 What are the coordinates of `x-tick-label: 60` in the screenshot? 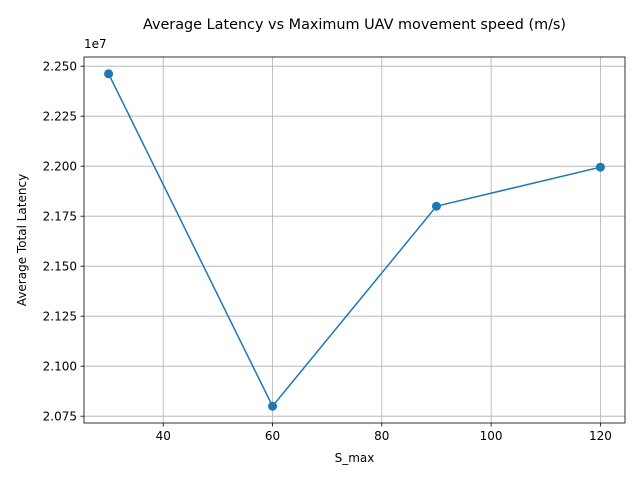 It's located at (272, 436).